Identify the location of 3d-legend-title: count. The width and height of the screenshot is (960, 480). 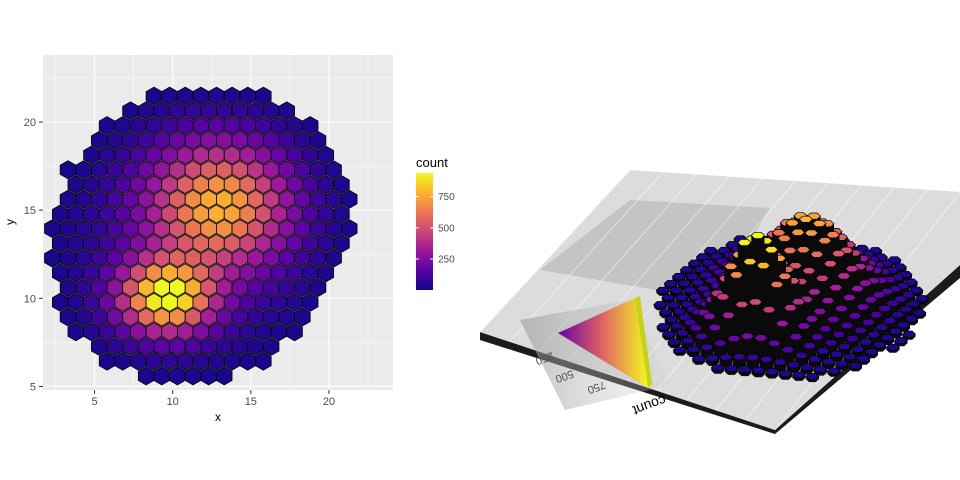
(650, 405).